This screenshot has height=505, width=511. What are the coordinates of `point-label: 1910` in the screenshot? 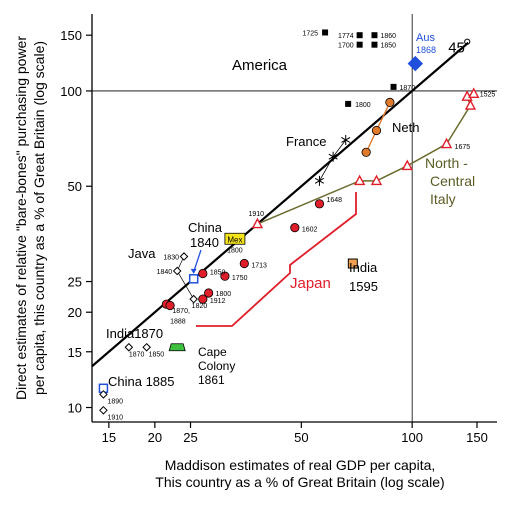 It's located at (115, 417).